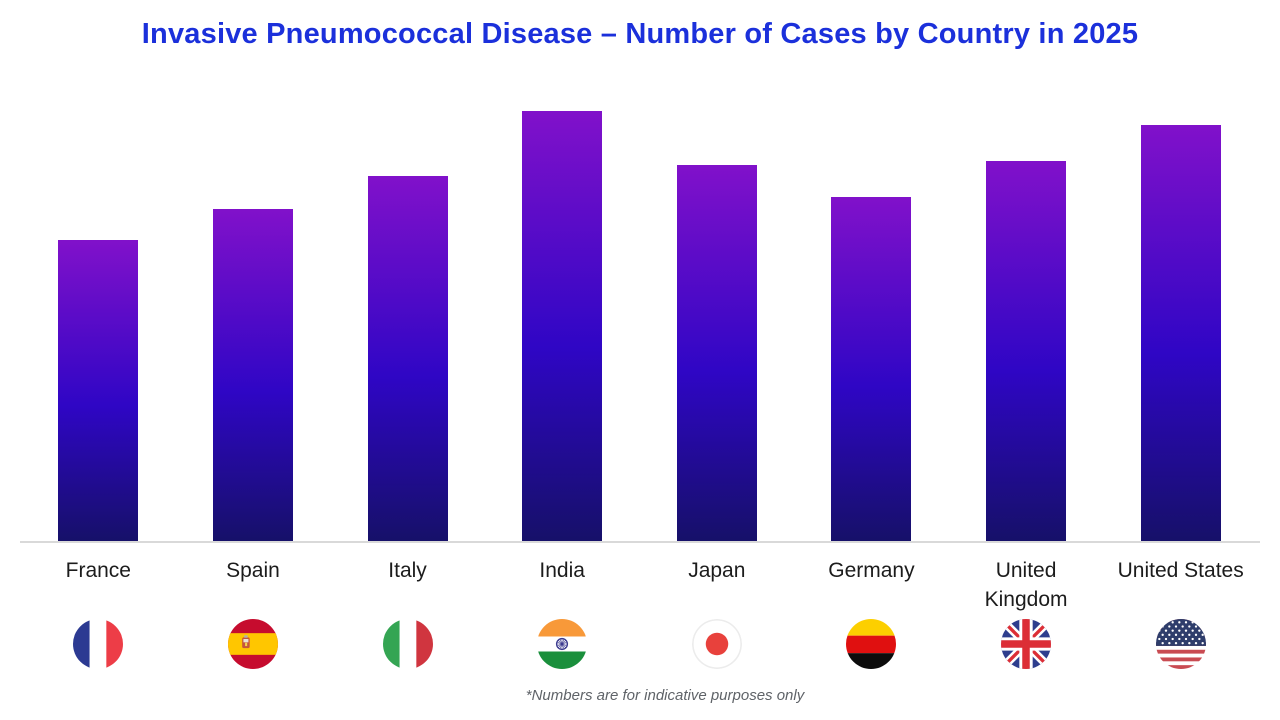 This screenshot has height=720, width=1280. Describe the element at coordinates (871, 570) in the screenshot. I see `category-label: Germany` at that location.